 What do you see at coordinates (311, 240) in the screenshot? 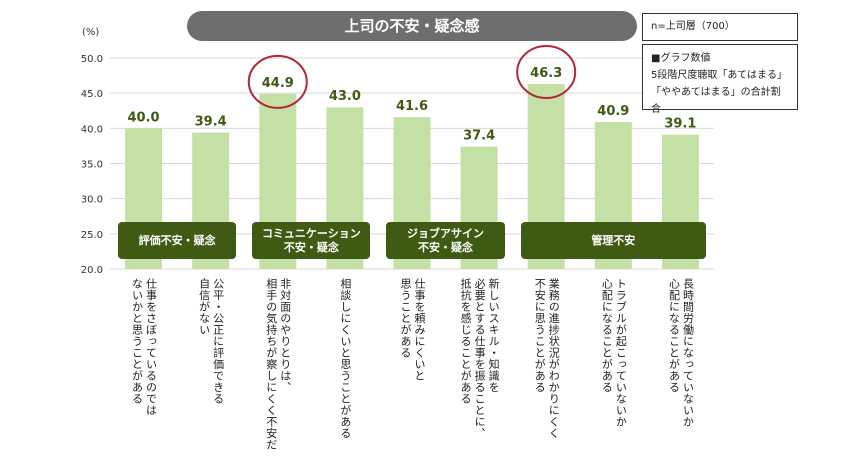
I see `group-label: コミュニケーション 不安・疑念` at bounding box center [311, 240].